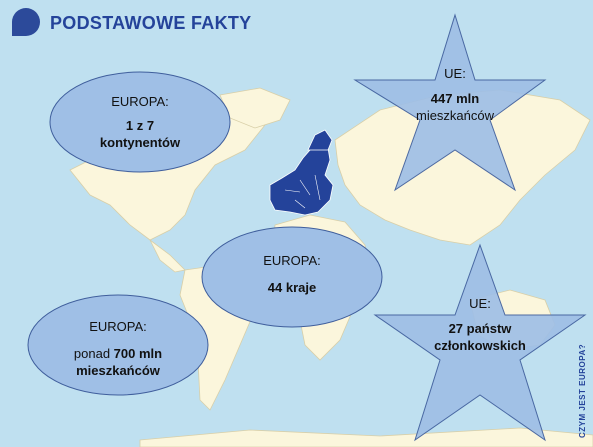  I want to click on europe-eu, so click(301, 180).